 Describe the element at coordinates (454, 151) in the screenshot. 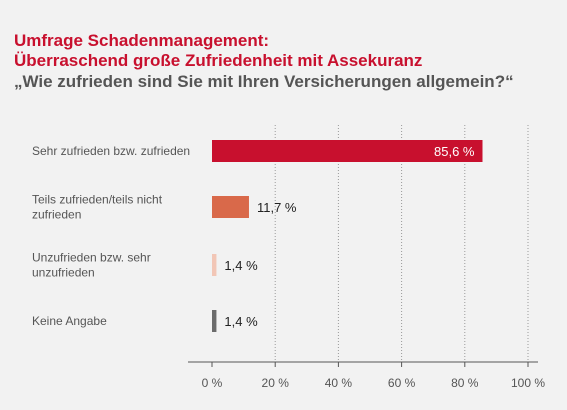

I see `value-label-0: 85,6 %` at that location.